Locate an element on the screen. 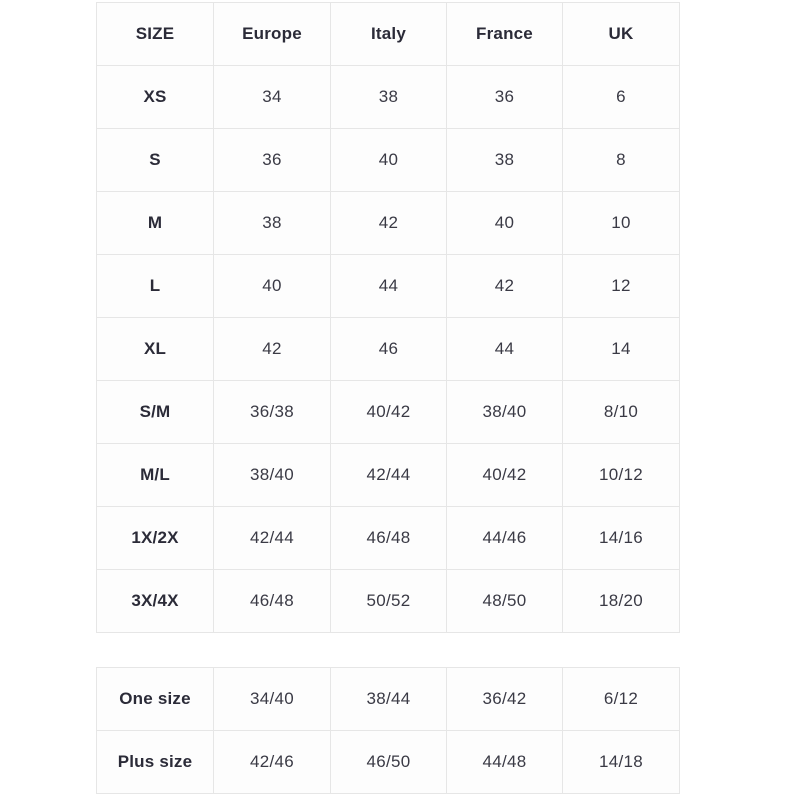 The width and height of the screenshot is (800, 800). table-row: M 38 42 40 10 is located at coordinates (388, 223).